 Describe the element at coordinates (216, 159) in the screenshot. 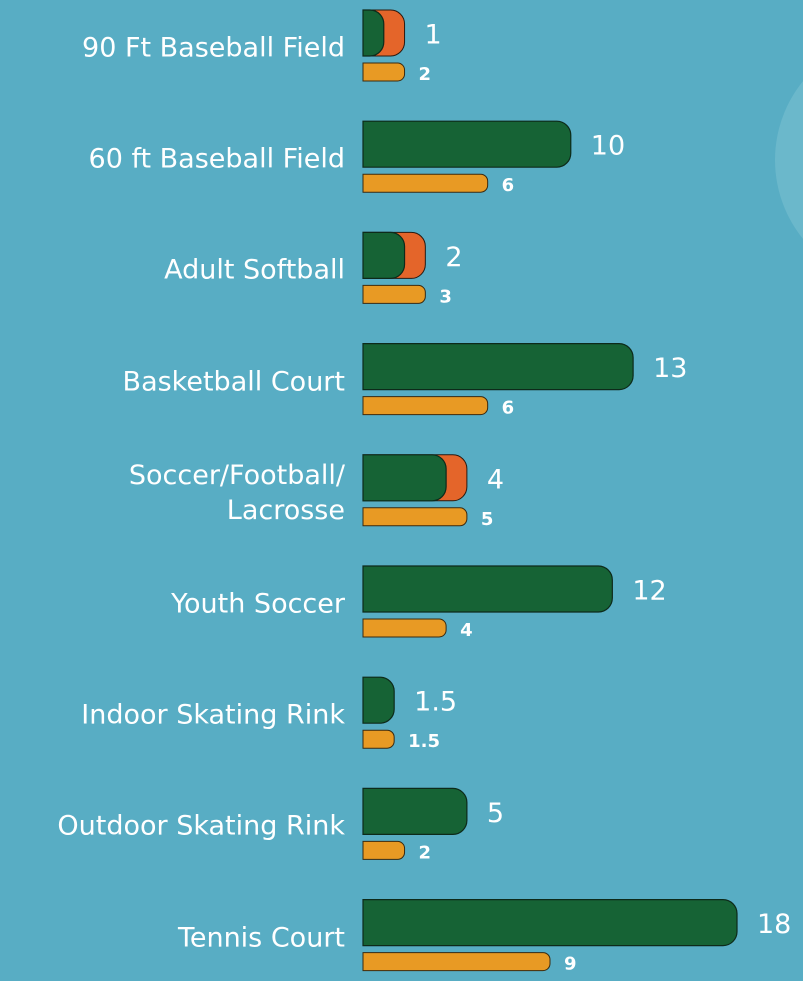

I see `category-label: 60 ft Baseball Field` at that location.